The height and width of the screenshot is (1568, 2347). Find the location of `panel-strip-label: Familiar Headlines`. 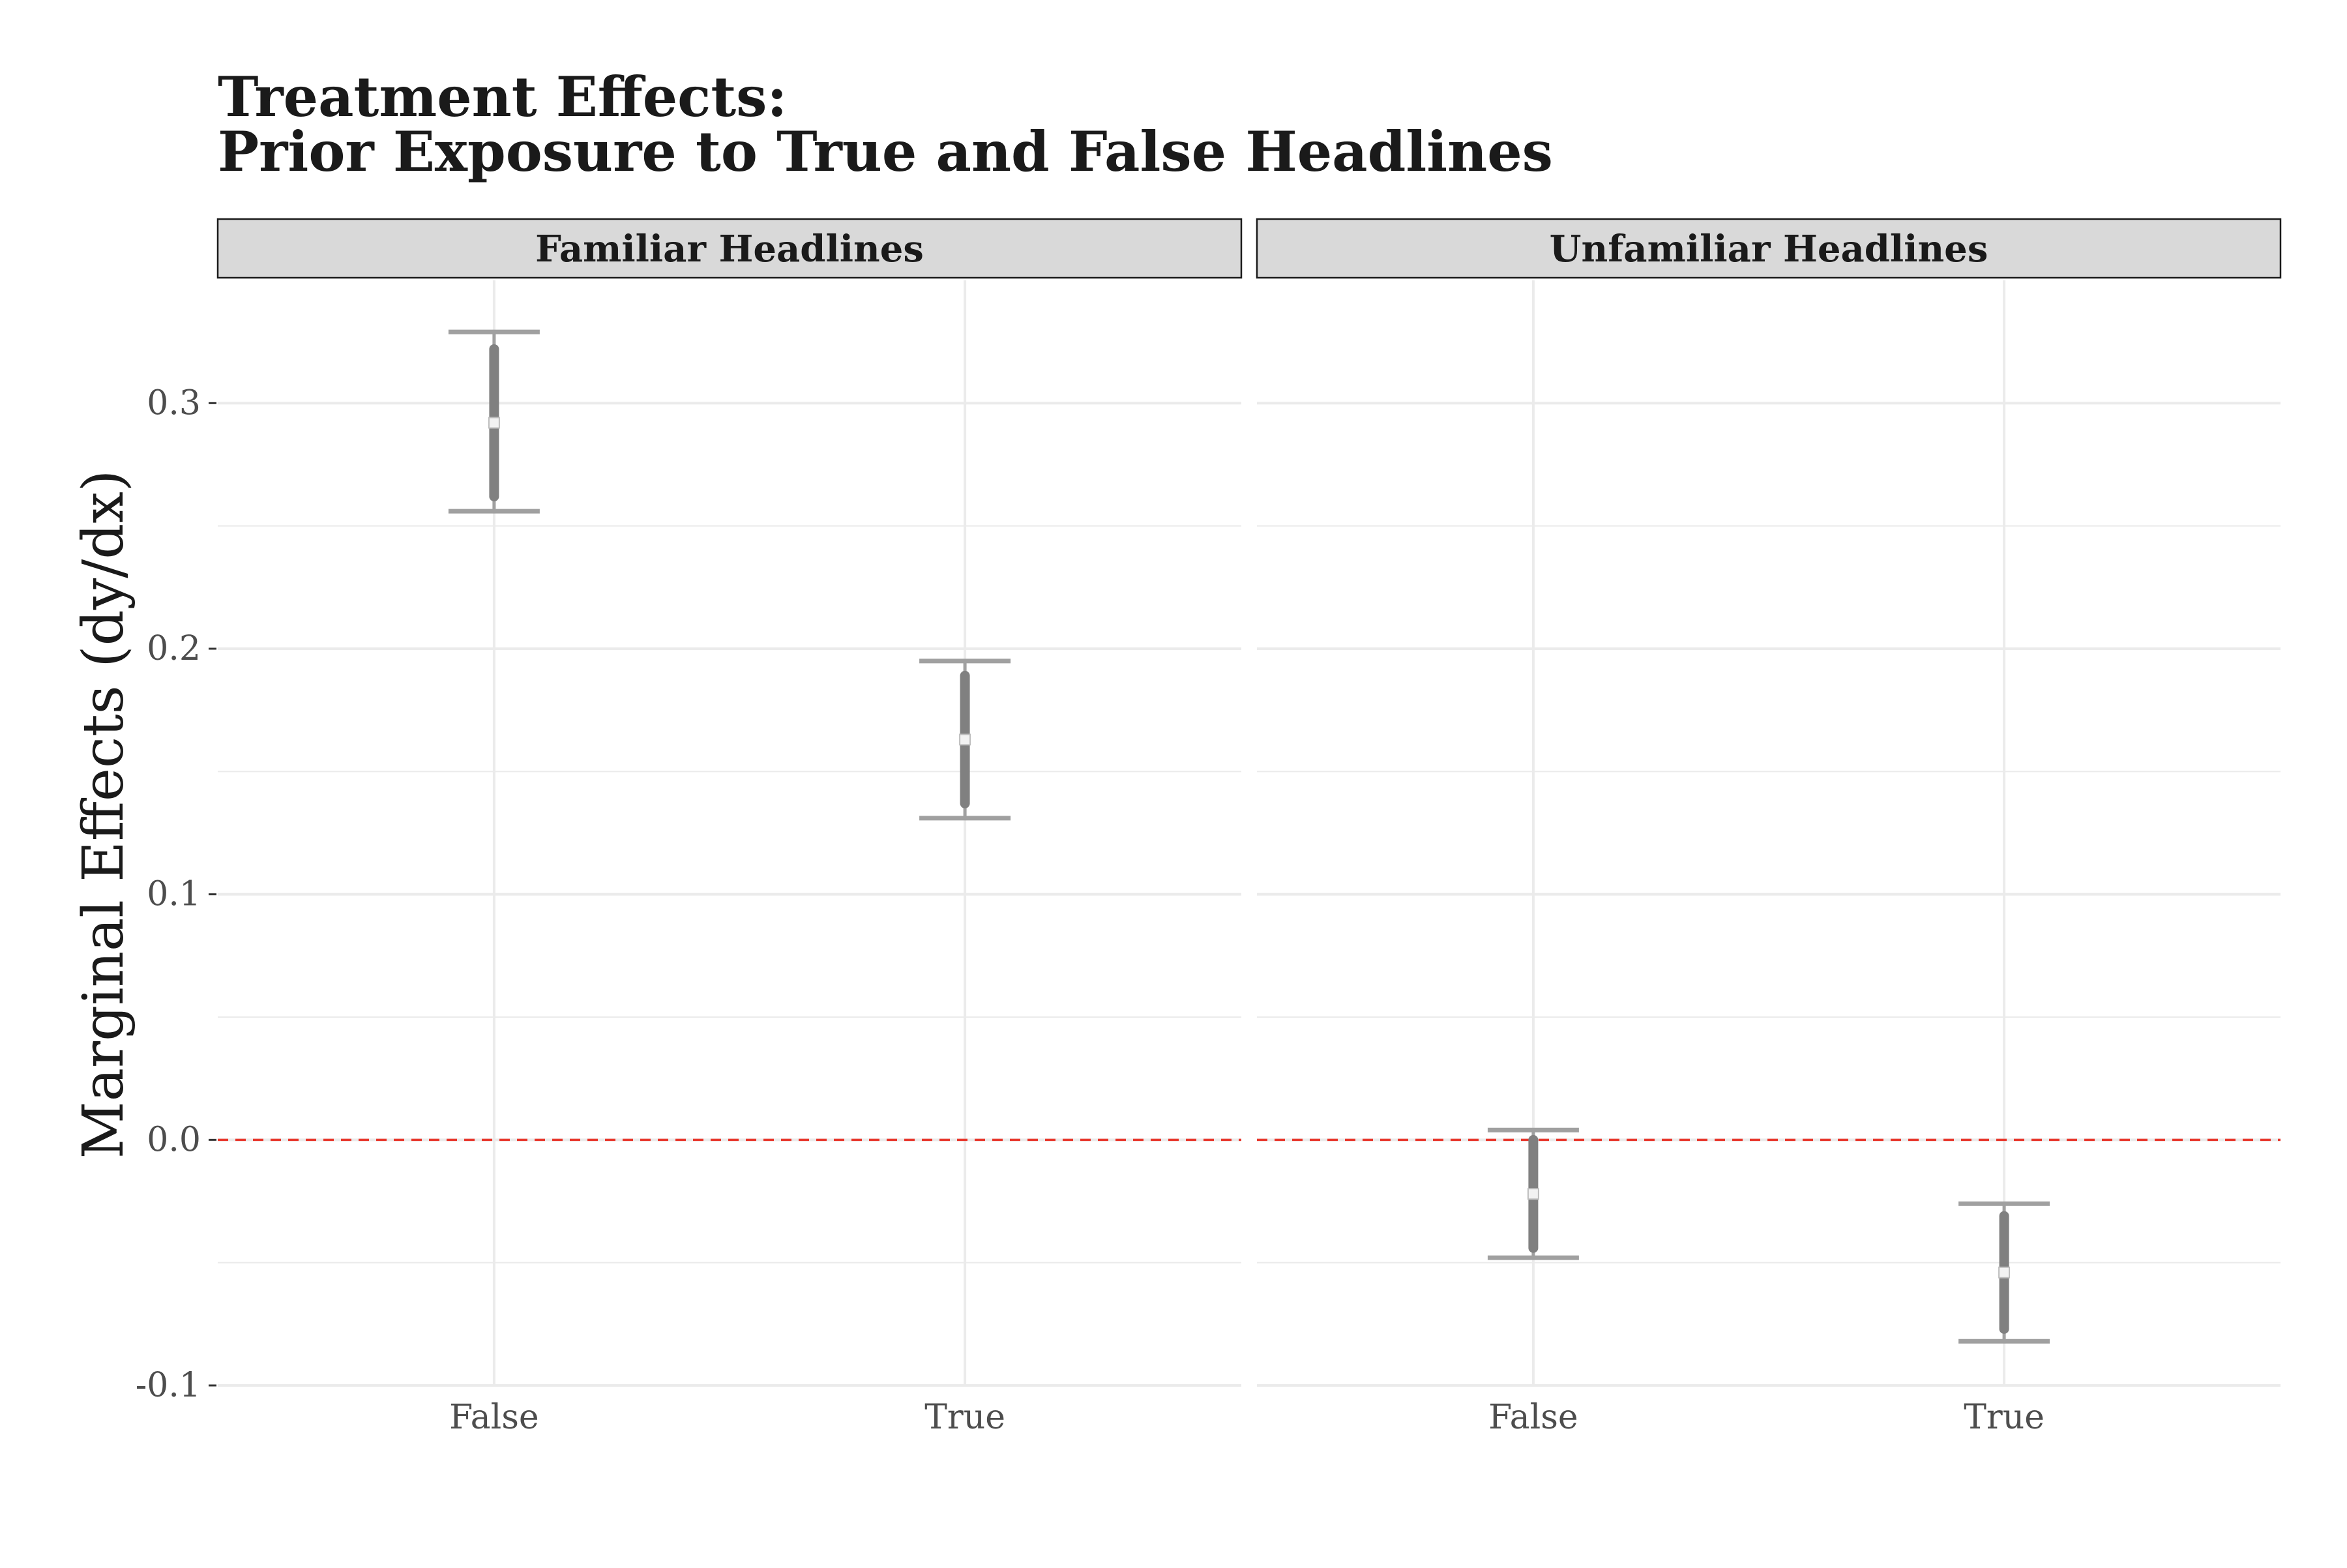

panel-strip-label: Familiar Headlines is located at coordinates (729, 250).